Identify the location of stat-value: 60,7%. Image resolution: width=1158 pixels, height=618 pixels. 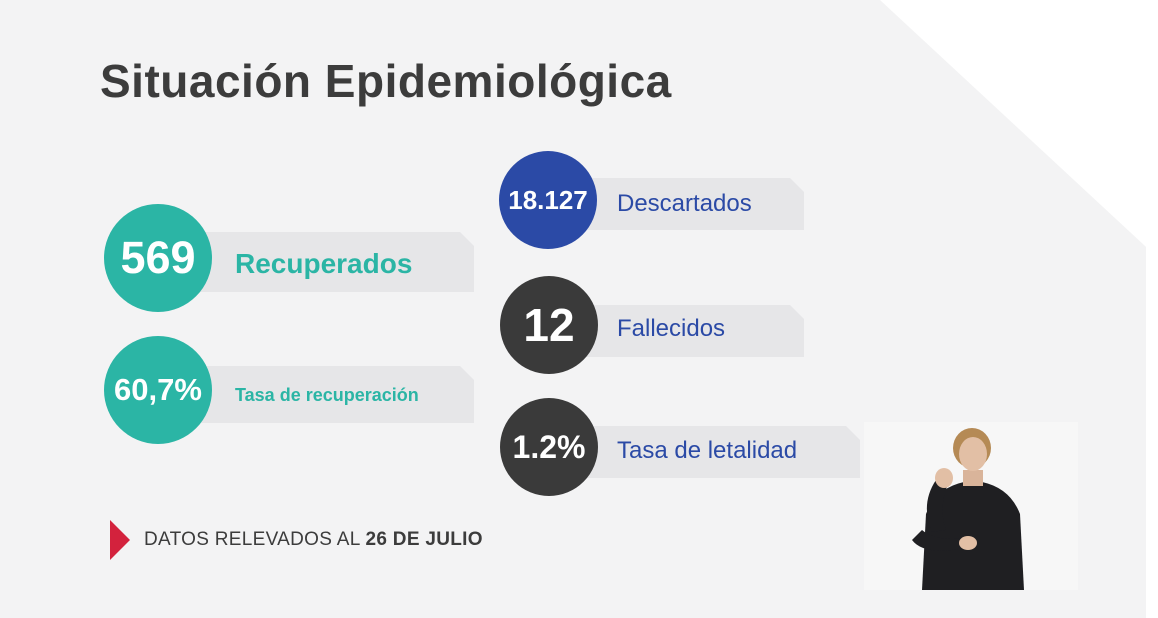
(158, 389).